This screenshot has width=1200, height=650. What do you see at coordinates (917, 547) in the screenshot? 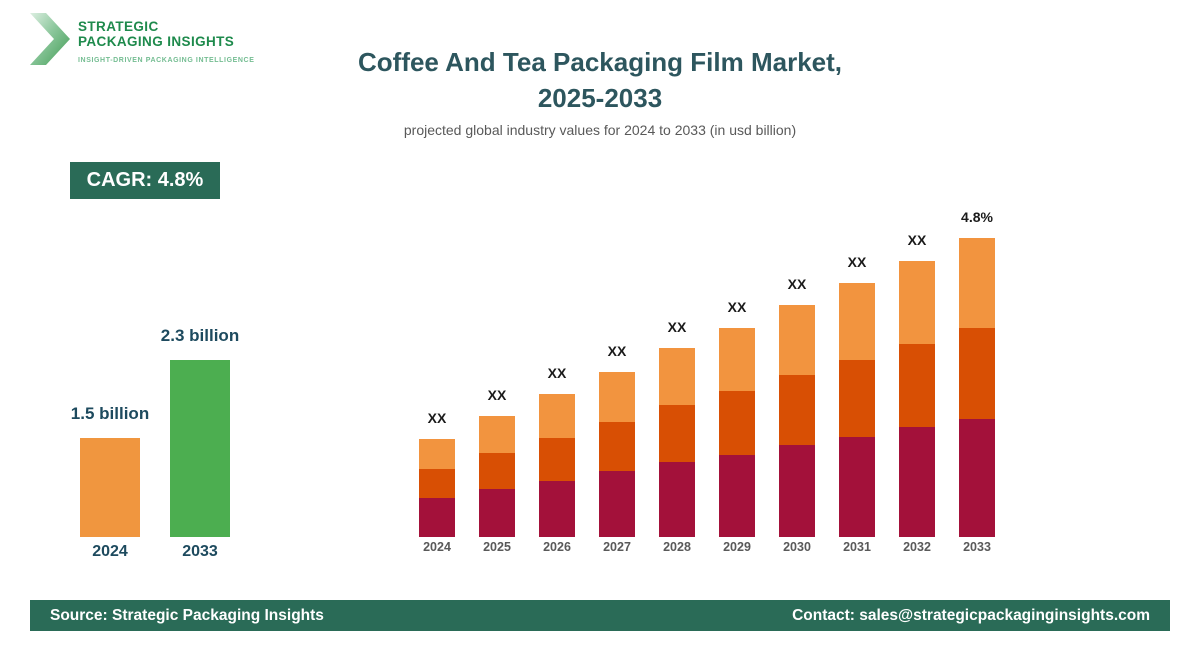
I see `x-axis-label: 2032` at bounding box center [917, 547].